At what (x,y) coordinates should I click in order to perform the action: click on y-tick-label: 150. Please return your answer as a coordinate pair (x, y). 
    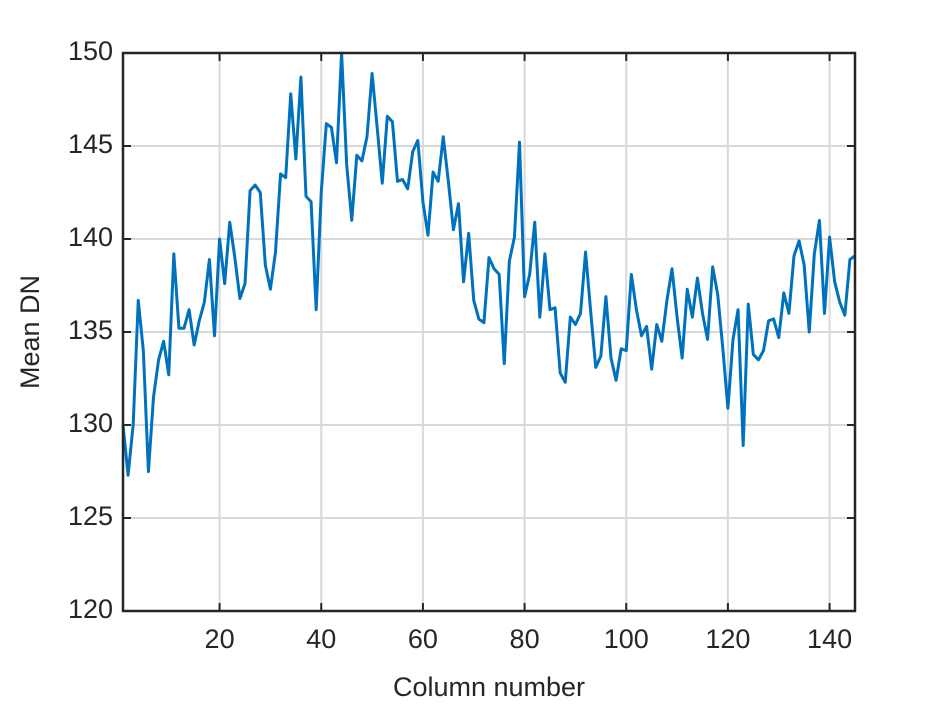
    Looking at the image, I should click on (90, 51).